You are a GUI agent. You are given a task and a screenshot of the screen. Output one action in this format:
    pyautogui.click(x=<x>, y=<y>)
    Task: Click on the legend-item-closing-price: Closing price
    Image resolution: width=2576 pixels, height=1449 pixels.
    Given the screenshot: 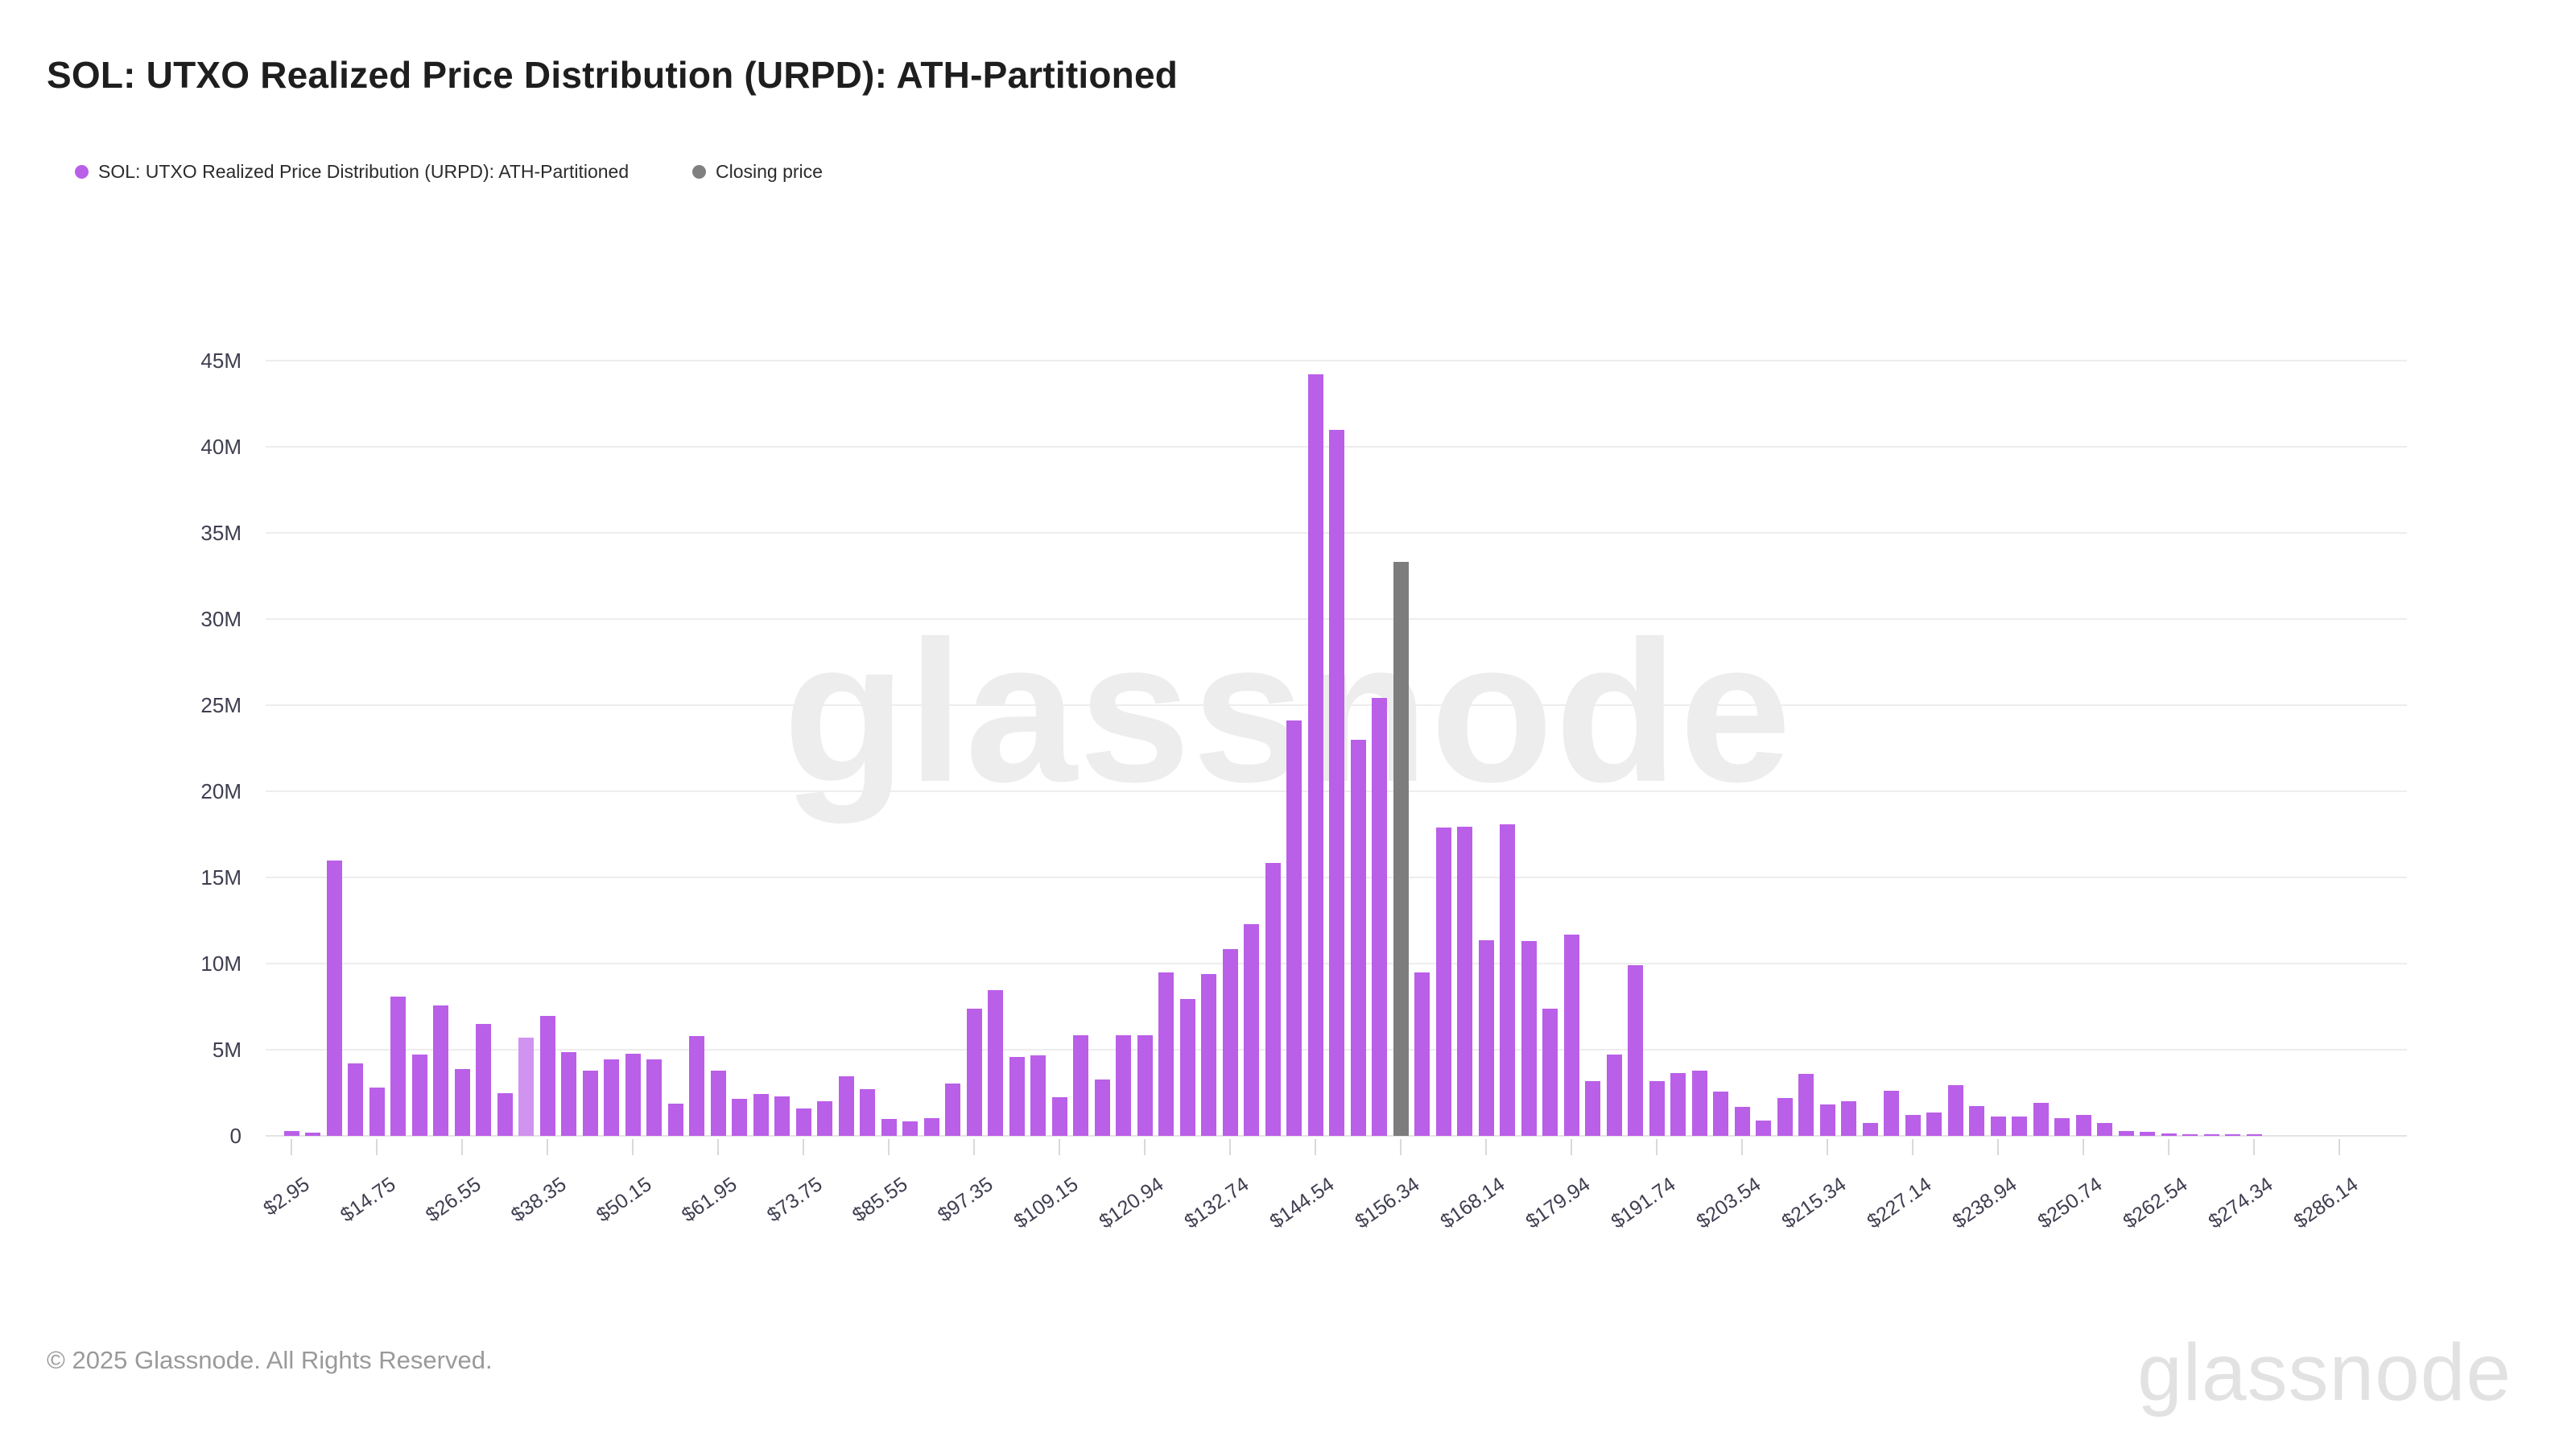 What is the action you would take?
    pyautogui.click(x=757, y=171)
    